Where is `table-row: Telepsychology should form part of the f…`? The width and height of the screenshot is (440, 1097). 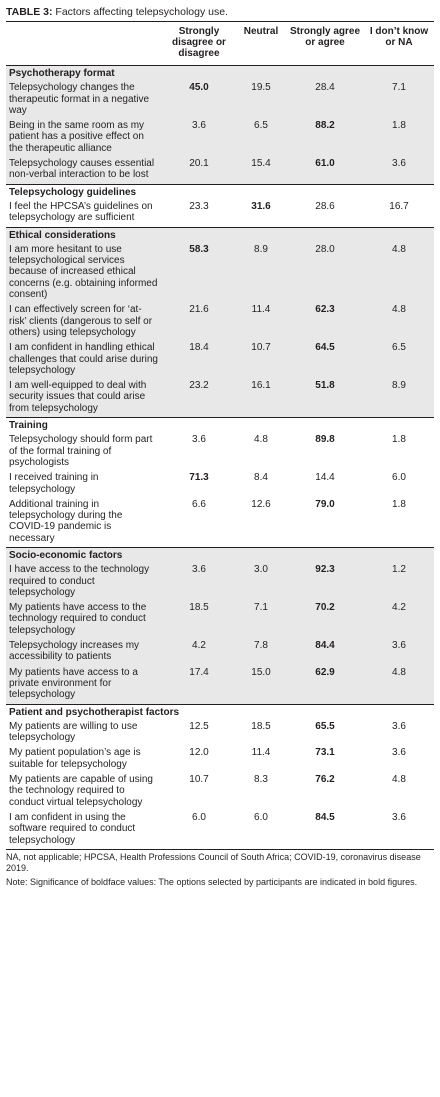 table-row: Telepsychology should form part of the f… is located at coordinates (220, 452).